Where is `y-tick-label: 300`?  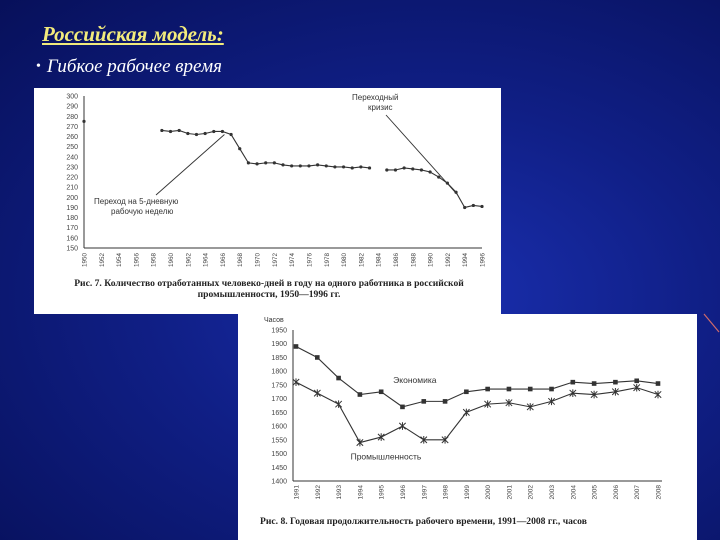
y-tick-label: 300 is located at coordinates (72, 97).